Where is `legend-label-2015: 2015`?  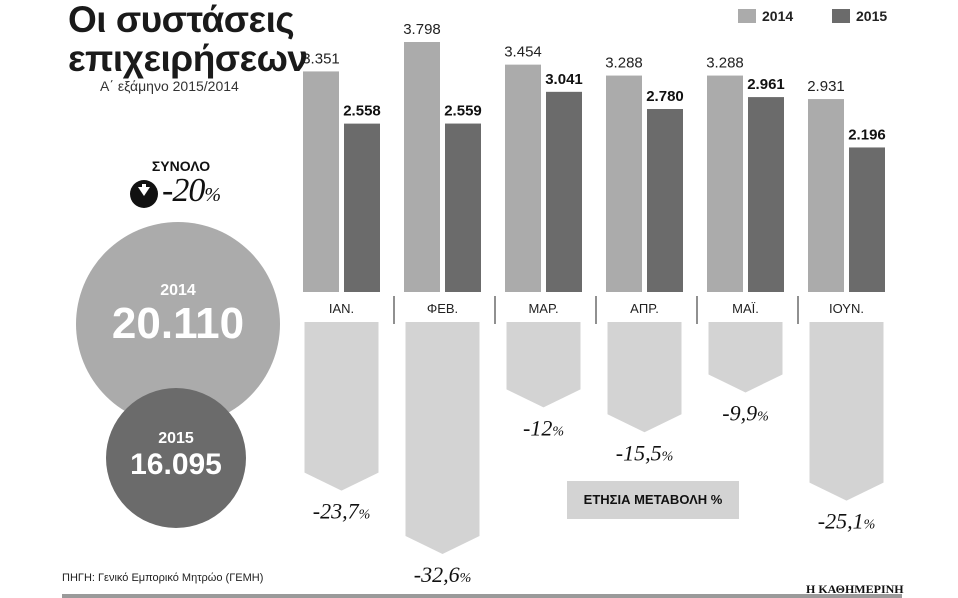 legend-label-2015: 2015 is located at coordinates (872, 16).